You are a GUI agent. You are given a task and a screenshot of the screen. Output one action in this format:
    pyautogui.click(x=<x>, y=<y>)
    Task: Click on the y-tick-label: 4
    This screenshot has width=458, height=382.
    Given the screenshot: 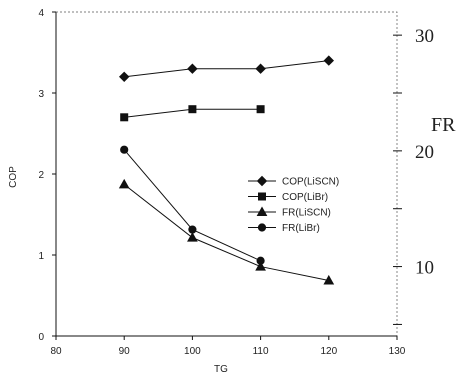 What is the action you would take?
    pyautogui.click(x=41, y=13)
    